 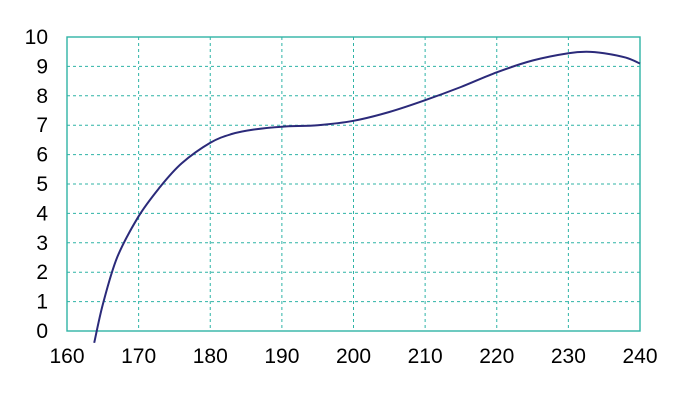 What do you see at coordinates (42, 302) in the screenshot?
I see `y-tick-label: 1` at bounding box center [42, 302].